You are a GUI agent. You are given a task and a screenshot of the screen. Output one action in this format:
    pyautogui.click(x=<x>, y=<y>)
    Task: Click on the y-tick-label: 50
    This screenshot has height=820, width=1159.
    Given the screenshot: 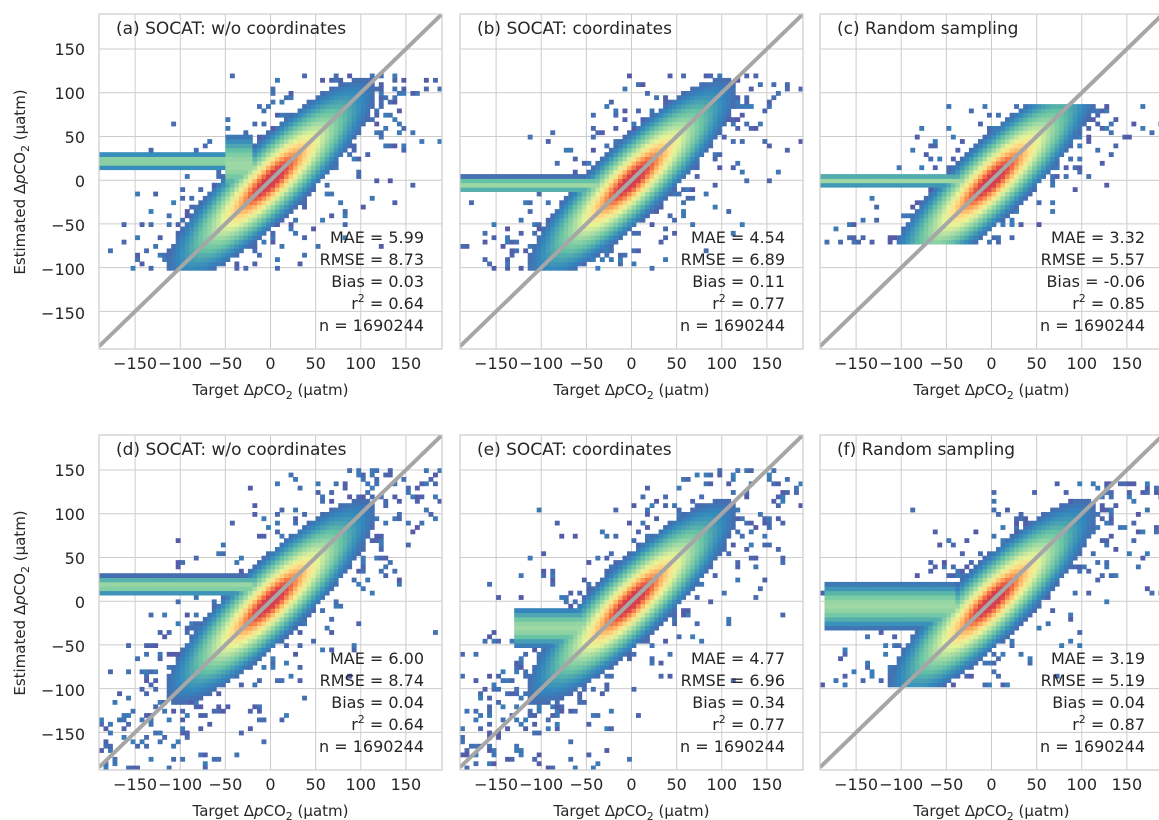 What is the action you would take?
    pyautogui.click(x=75, y=558)
    